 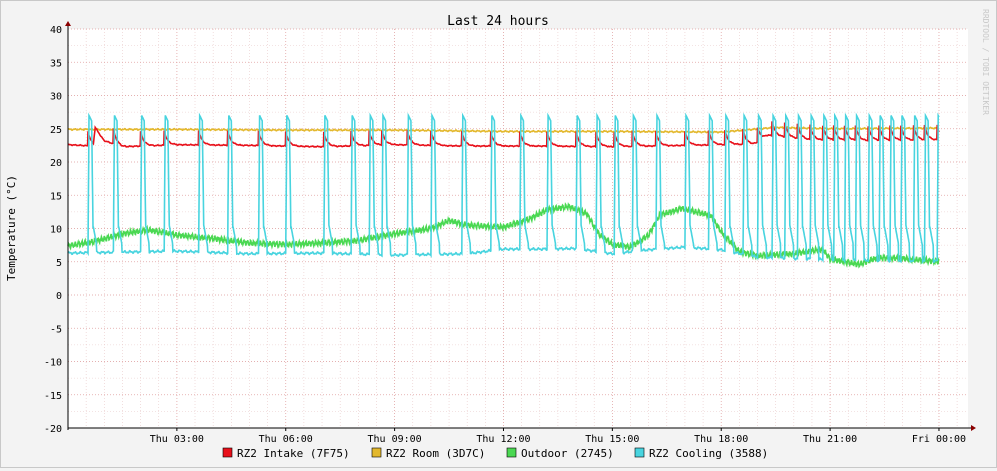 I want to click on x-tick-label: Thu 03:00, so click(x=177, y=439).